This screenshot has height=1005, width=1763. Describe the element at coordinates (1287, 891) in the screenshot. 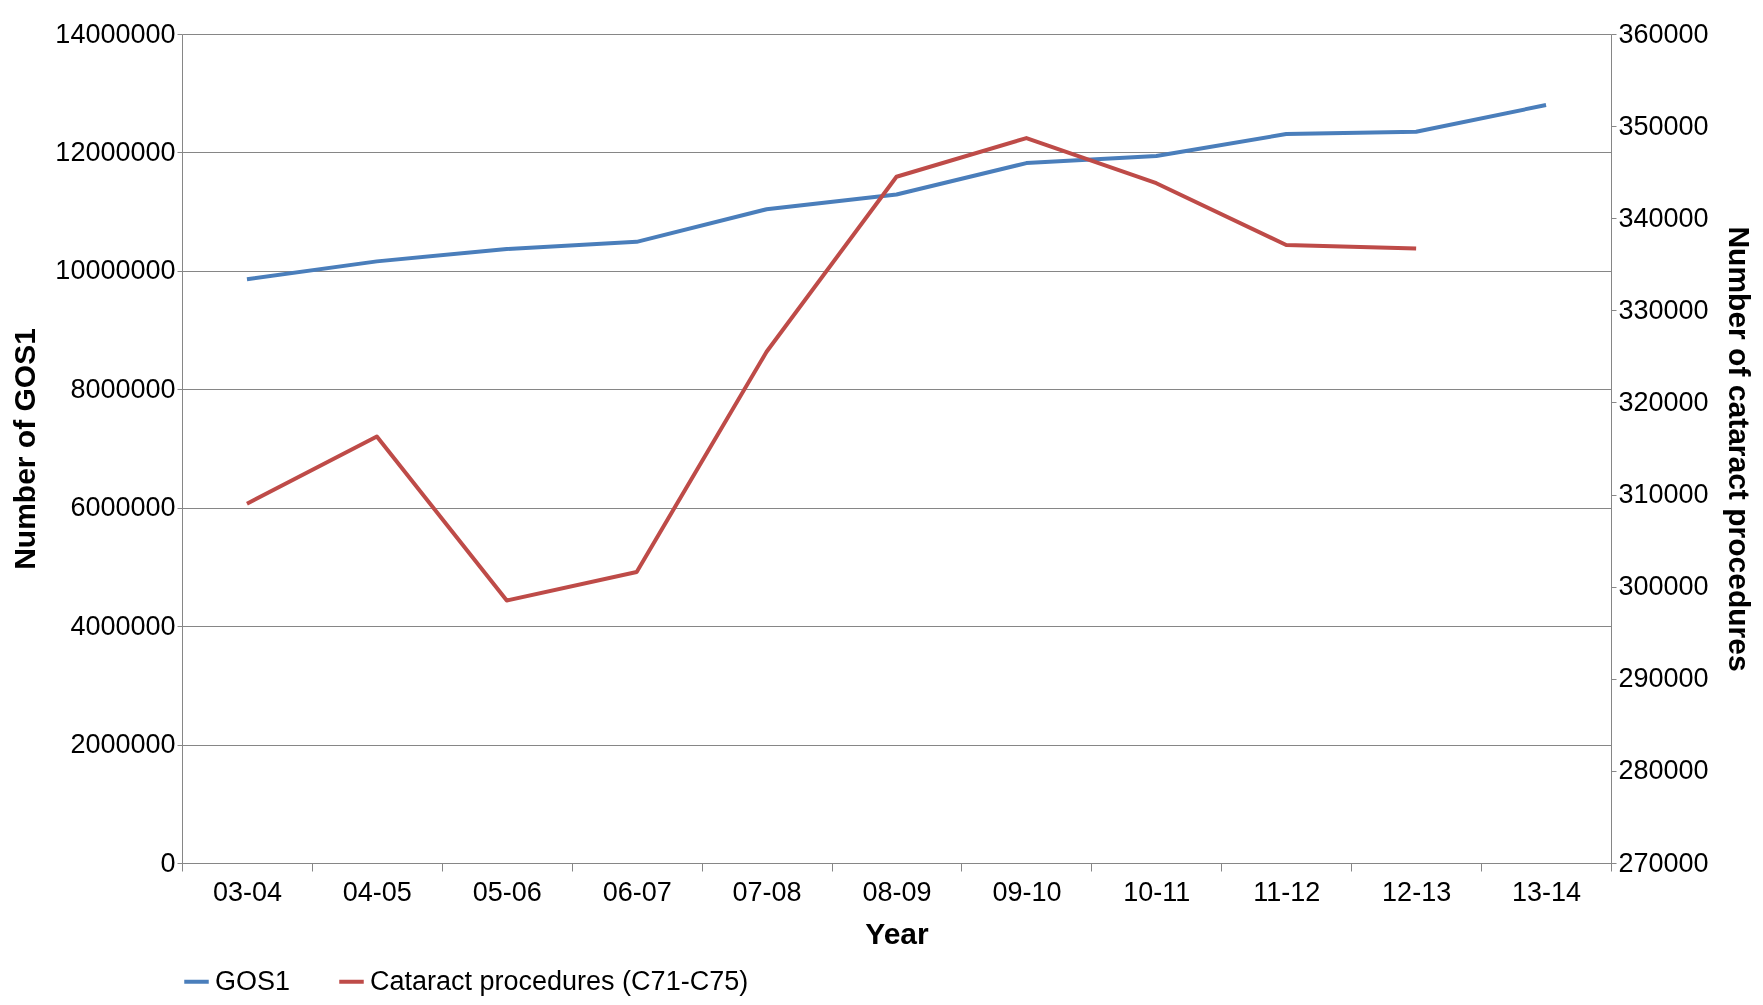

I see `x-tick-label: 11-12` at that location.